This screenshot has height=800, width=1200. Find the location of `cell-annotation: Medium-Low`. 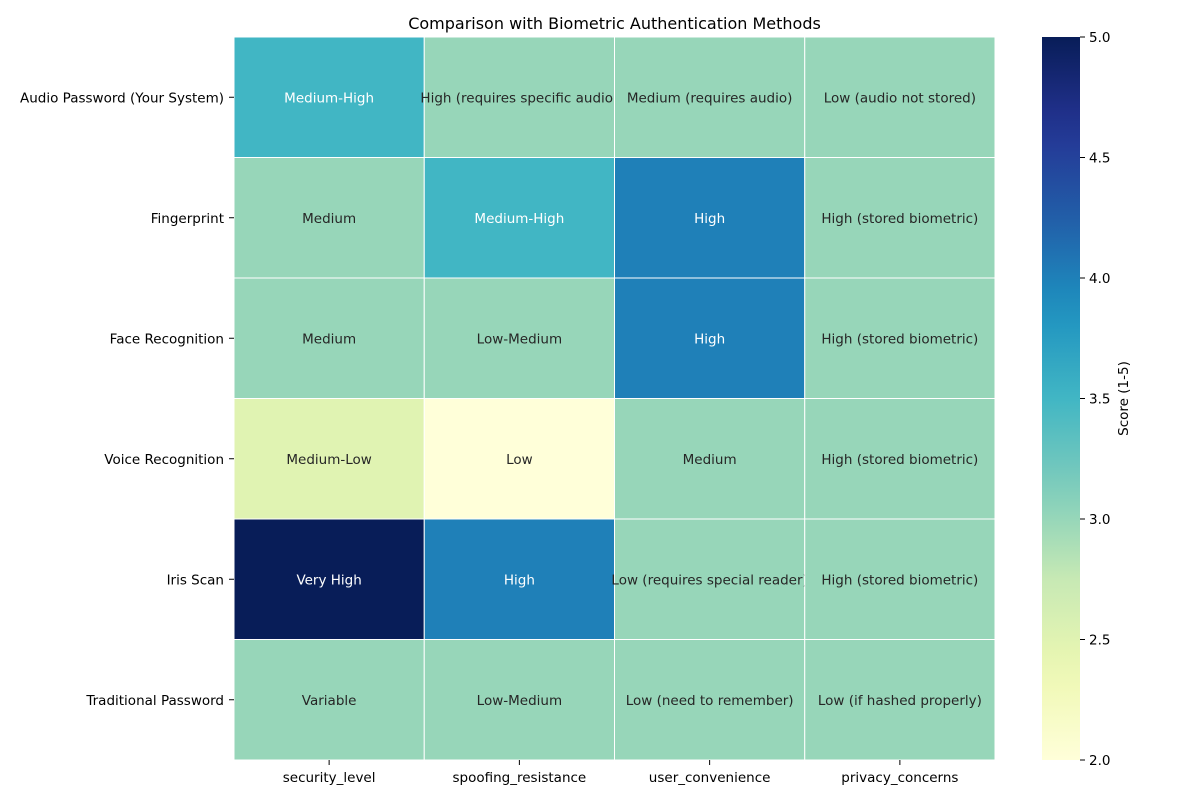

cell-annotation: Medium-Low is located at coordinates (328, 460).